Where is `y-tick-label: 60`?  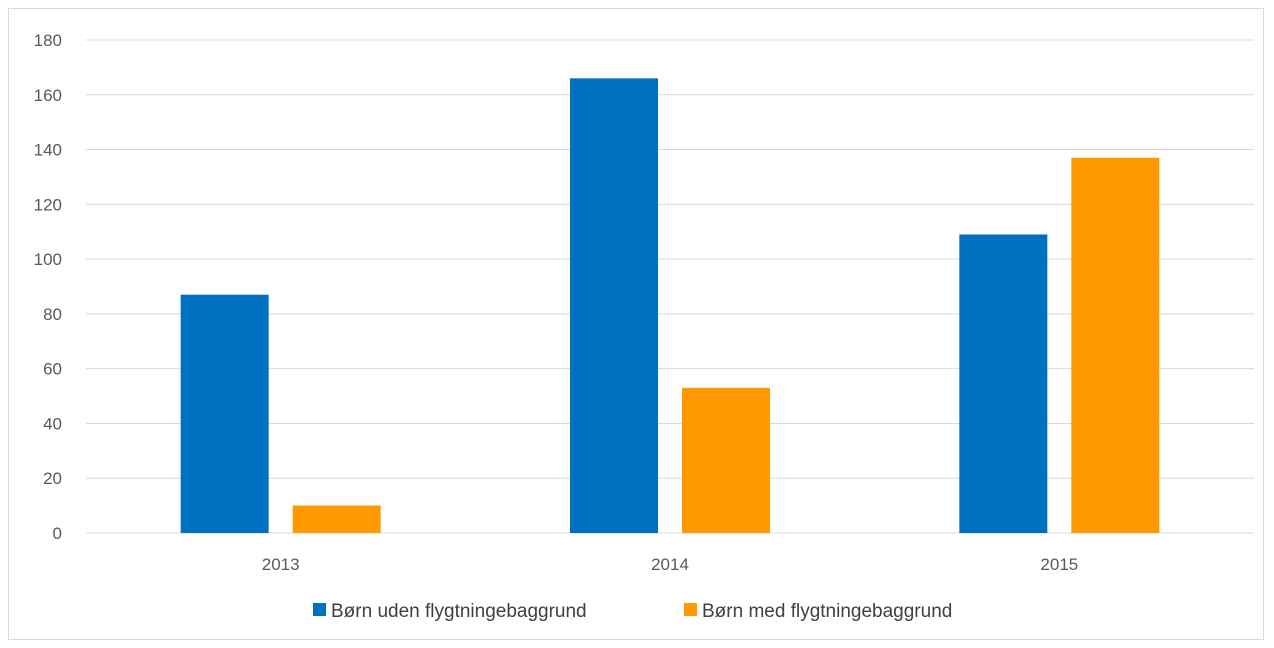 y-tick-label: 60 is located at coordinates (52, 369).